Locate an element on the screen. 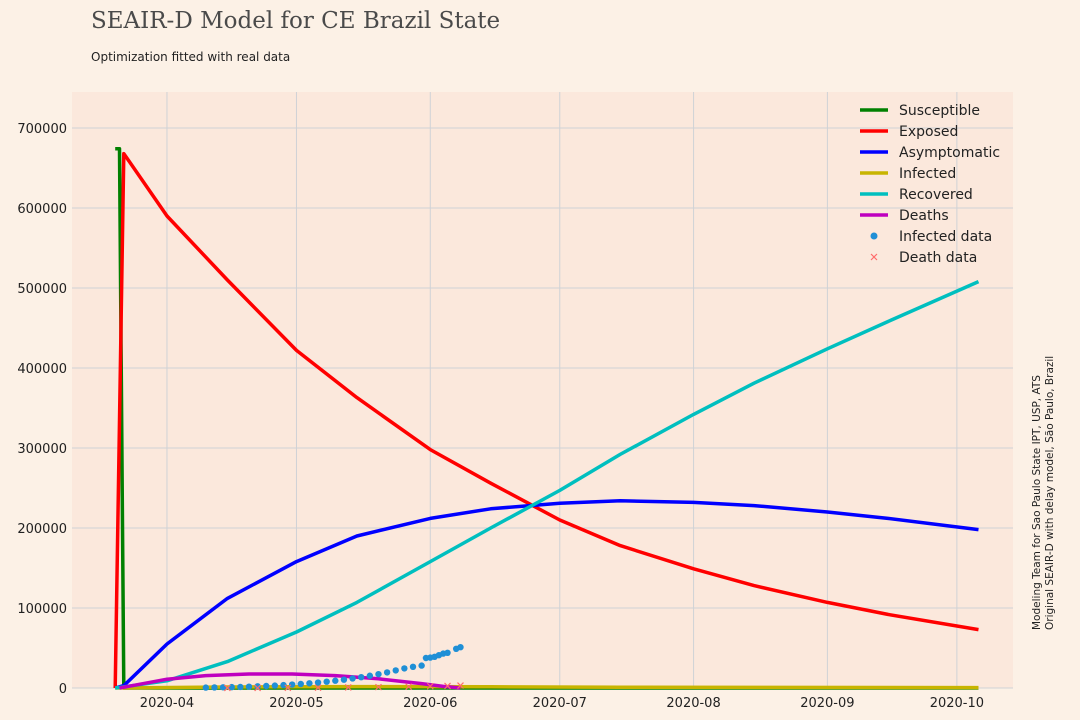  x-tick-label: 2020-04 is located at coordinates (167, 703).